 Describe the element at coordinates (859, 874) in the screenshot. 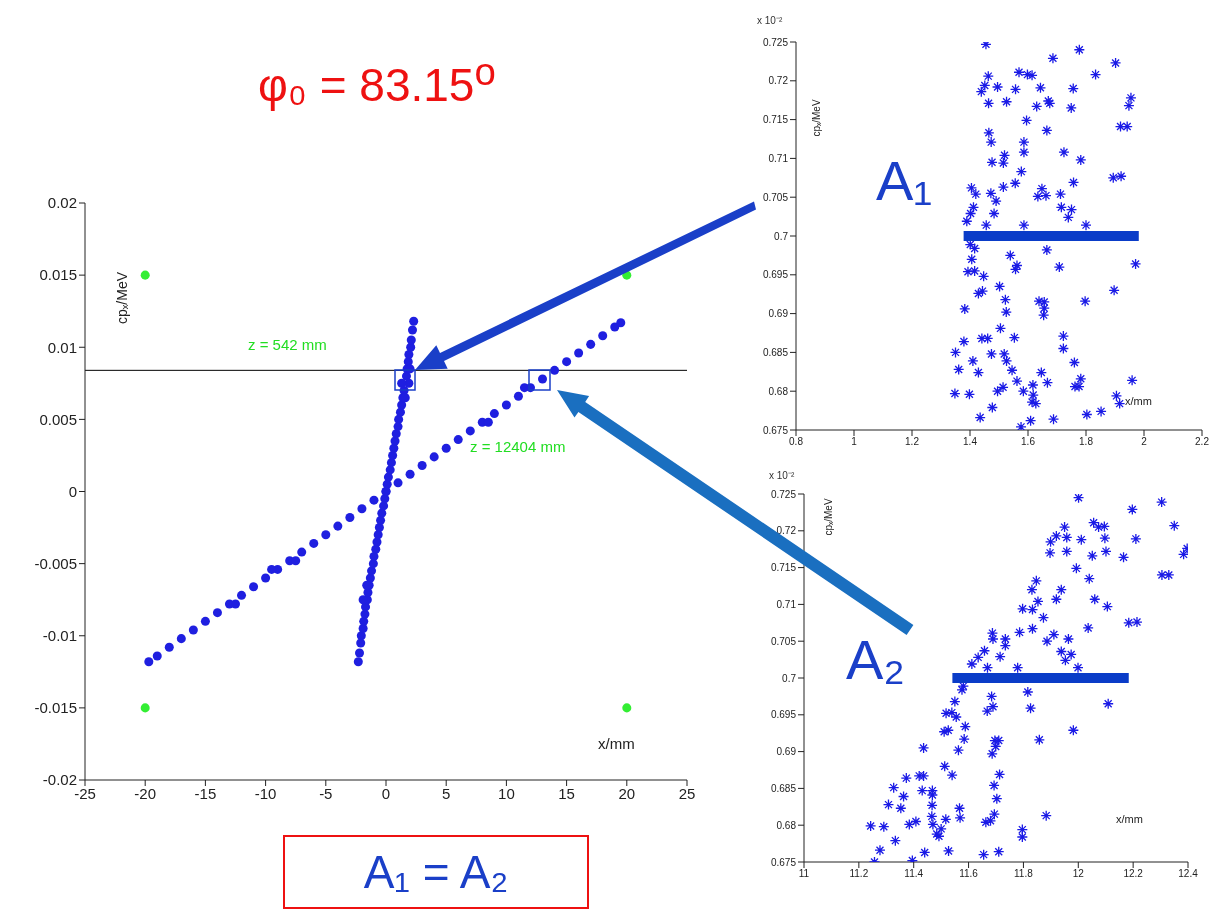

I see `x-tick-label: 11.2` at that location.